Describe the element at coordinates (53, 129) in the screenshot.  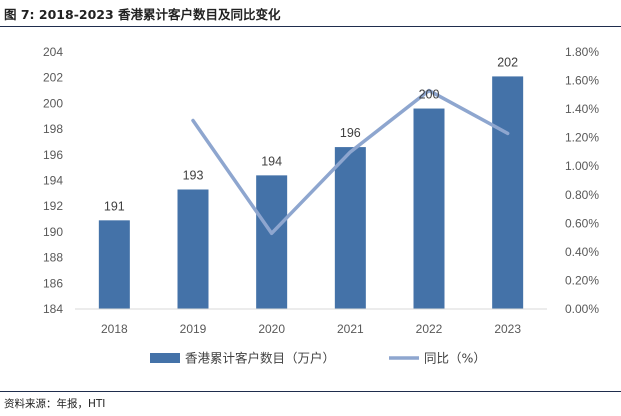
I see `left-tick-label: 198` at that location.